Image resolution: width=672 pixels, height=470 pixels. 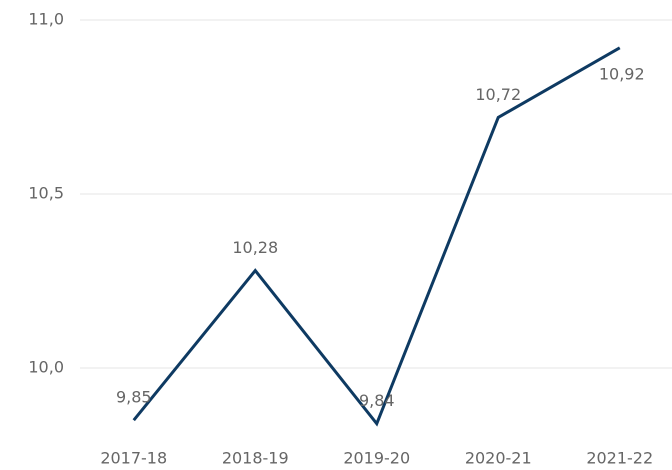 What do you see at coordinates (255, 247) in the screenshot?
I see `data-label: 10,28` at bounding box center [255, 247].